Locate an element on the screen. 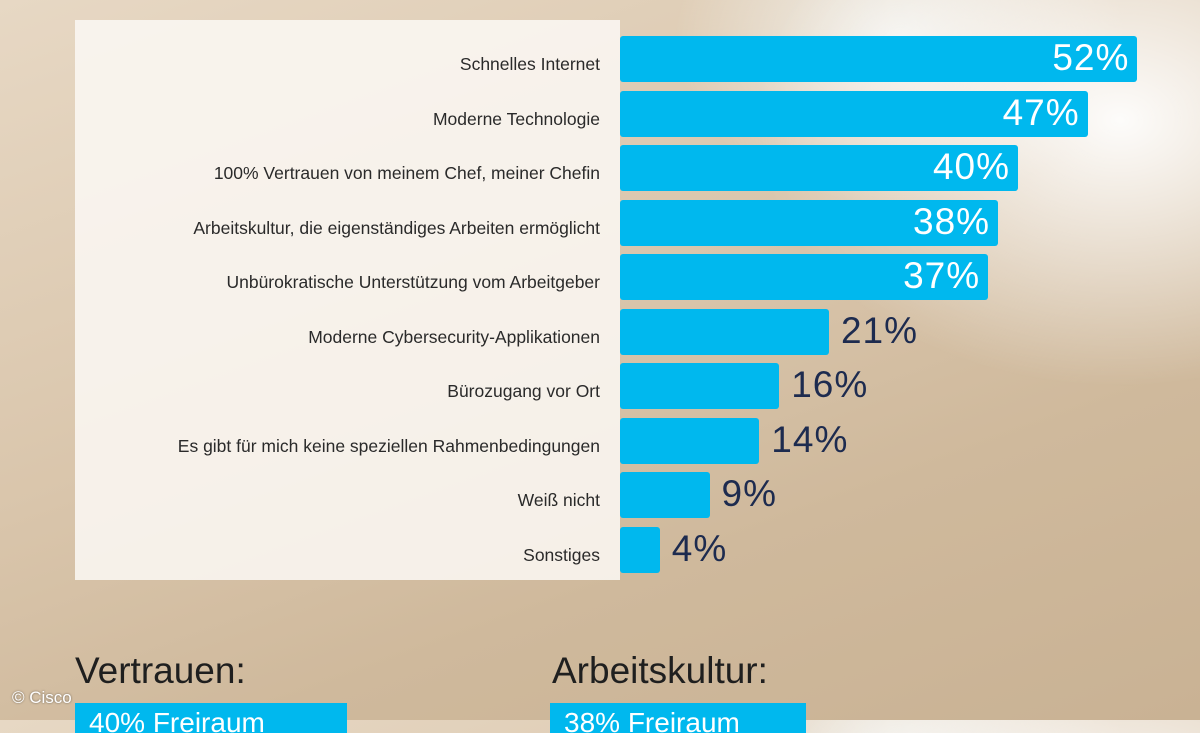  bar-value-label: 4% is located at coordinates (699, 548).